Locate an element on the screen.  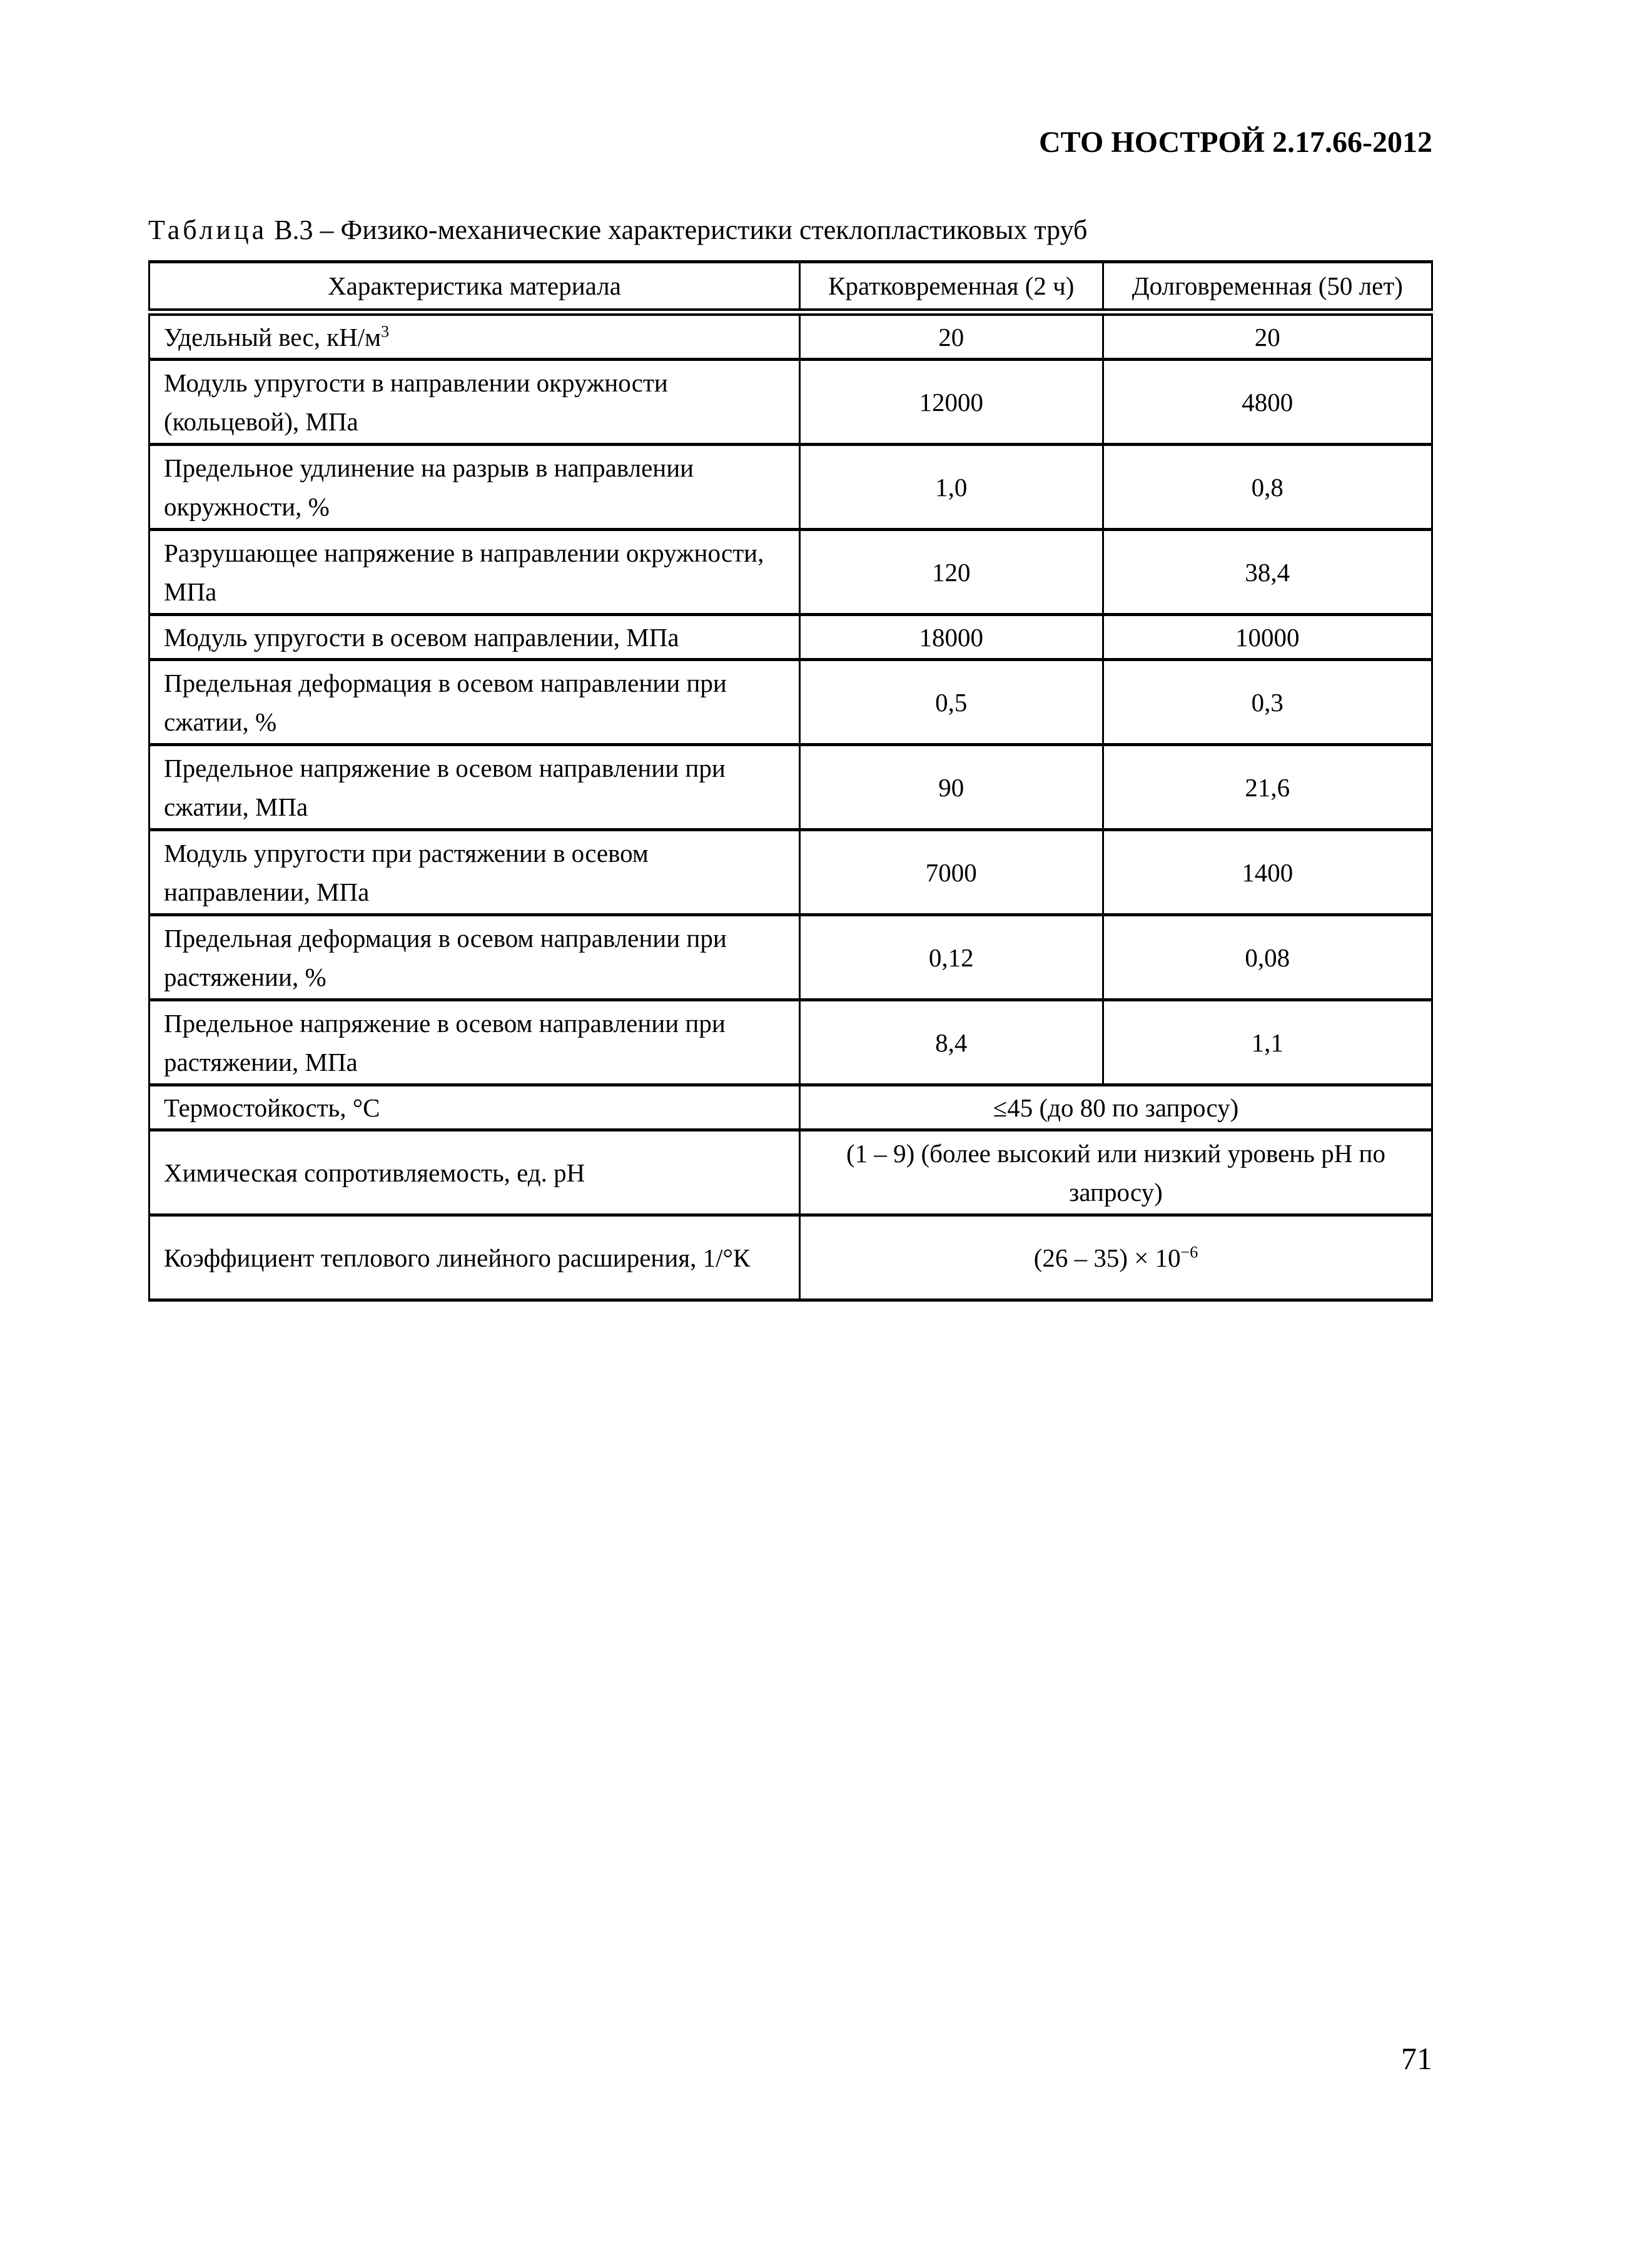
cell-text: 0,5 is located at coordinates (951, 702).